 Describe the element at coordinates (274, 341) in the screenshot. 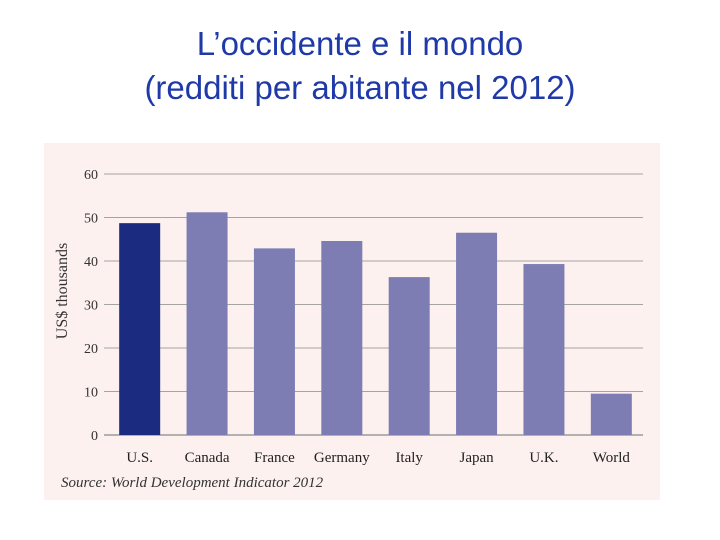

I see `bar-france` at that location.